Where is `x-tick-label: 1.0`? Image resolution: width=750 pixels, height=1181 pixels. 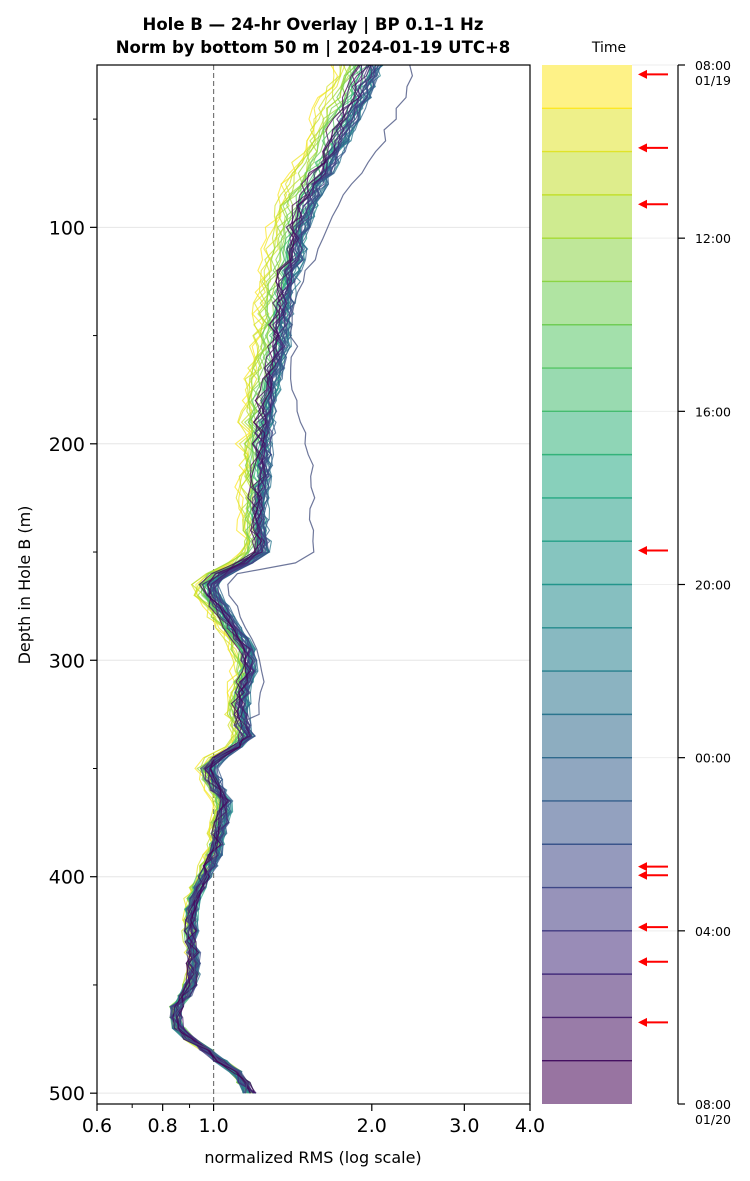
x-tick-label: 1.0 is located at coordinates (213, 1126).